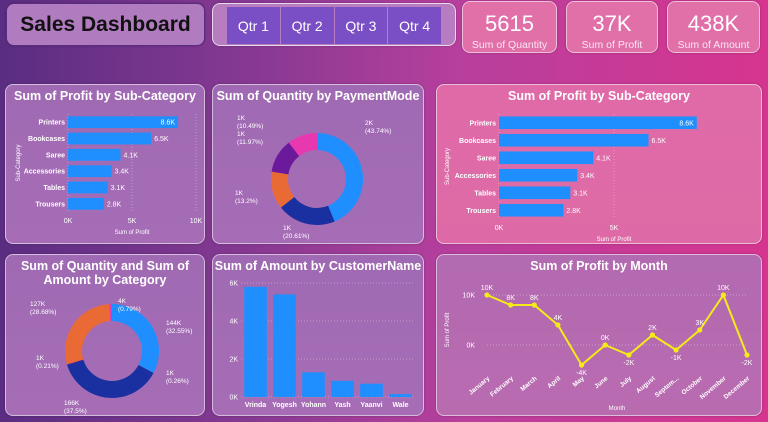 This screenshot has height=422, width=768. Describe the element at coordinates (313, 405) in the screenshot. I see `x-tick-label: Yohann` at that location.